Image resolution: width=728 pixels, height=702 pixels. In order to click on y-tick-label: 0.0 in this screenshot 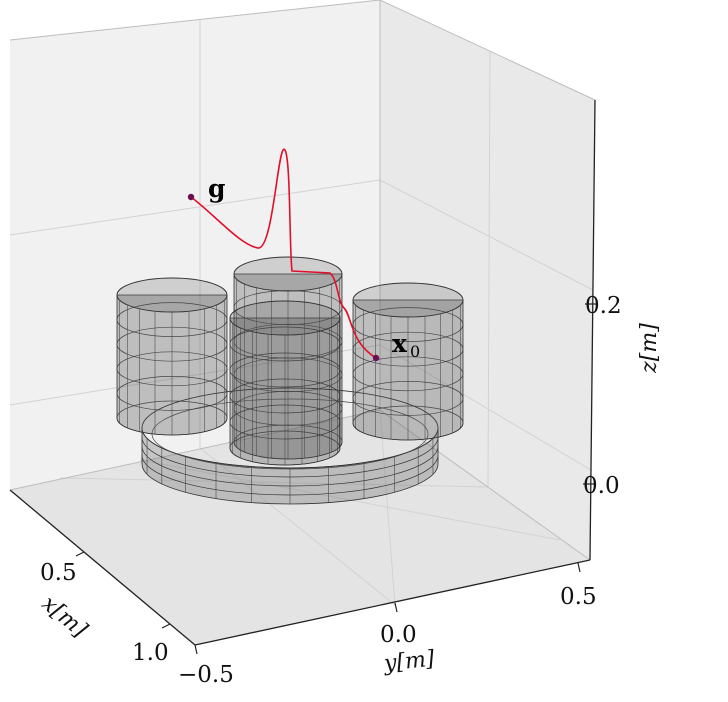, I will do `click(398, 635)`.